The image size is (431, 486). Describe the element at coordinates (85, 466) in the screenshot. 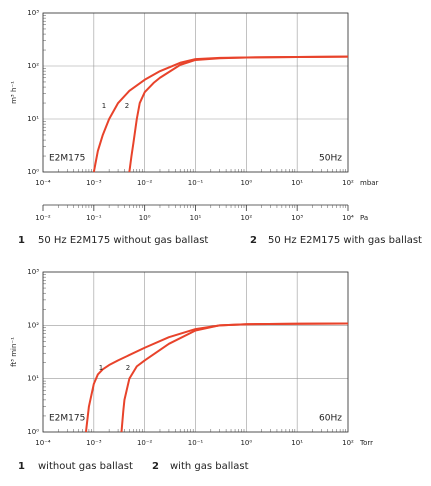

I see `legend-label: without gas ballast` at that location.